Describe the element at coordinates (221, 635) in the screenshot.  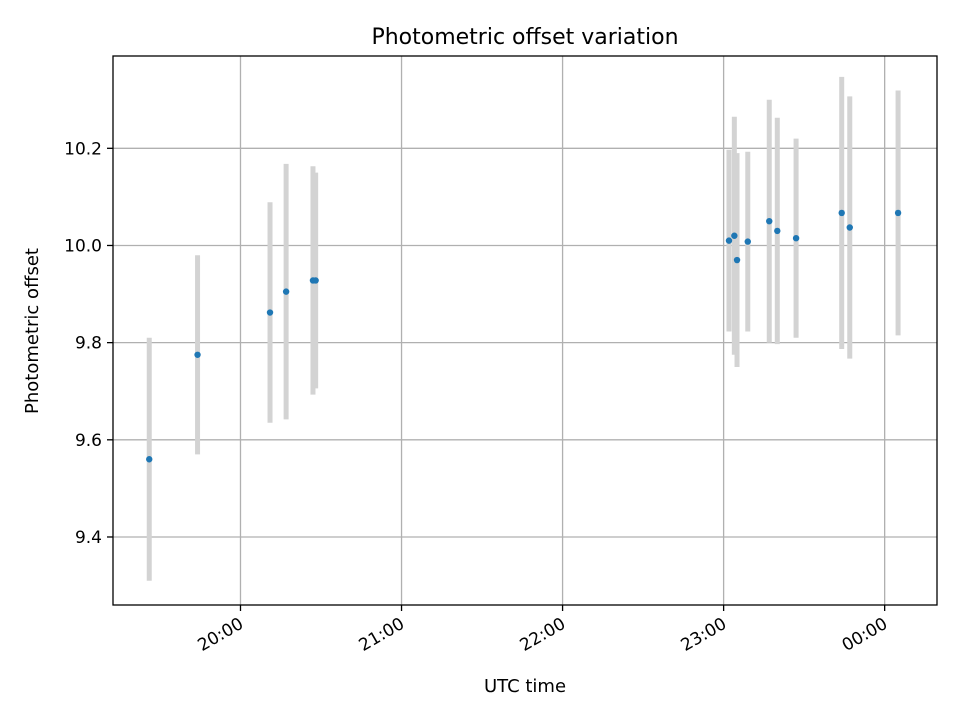
I see `x-tick-label: 20:00` at that location.